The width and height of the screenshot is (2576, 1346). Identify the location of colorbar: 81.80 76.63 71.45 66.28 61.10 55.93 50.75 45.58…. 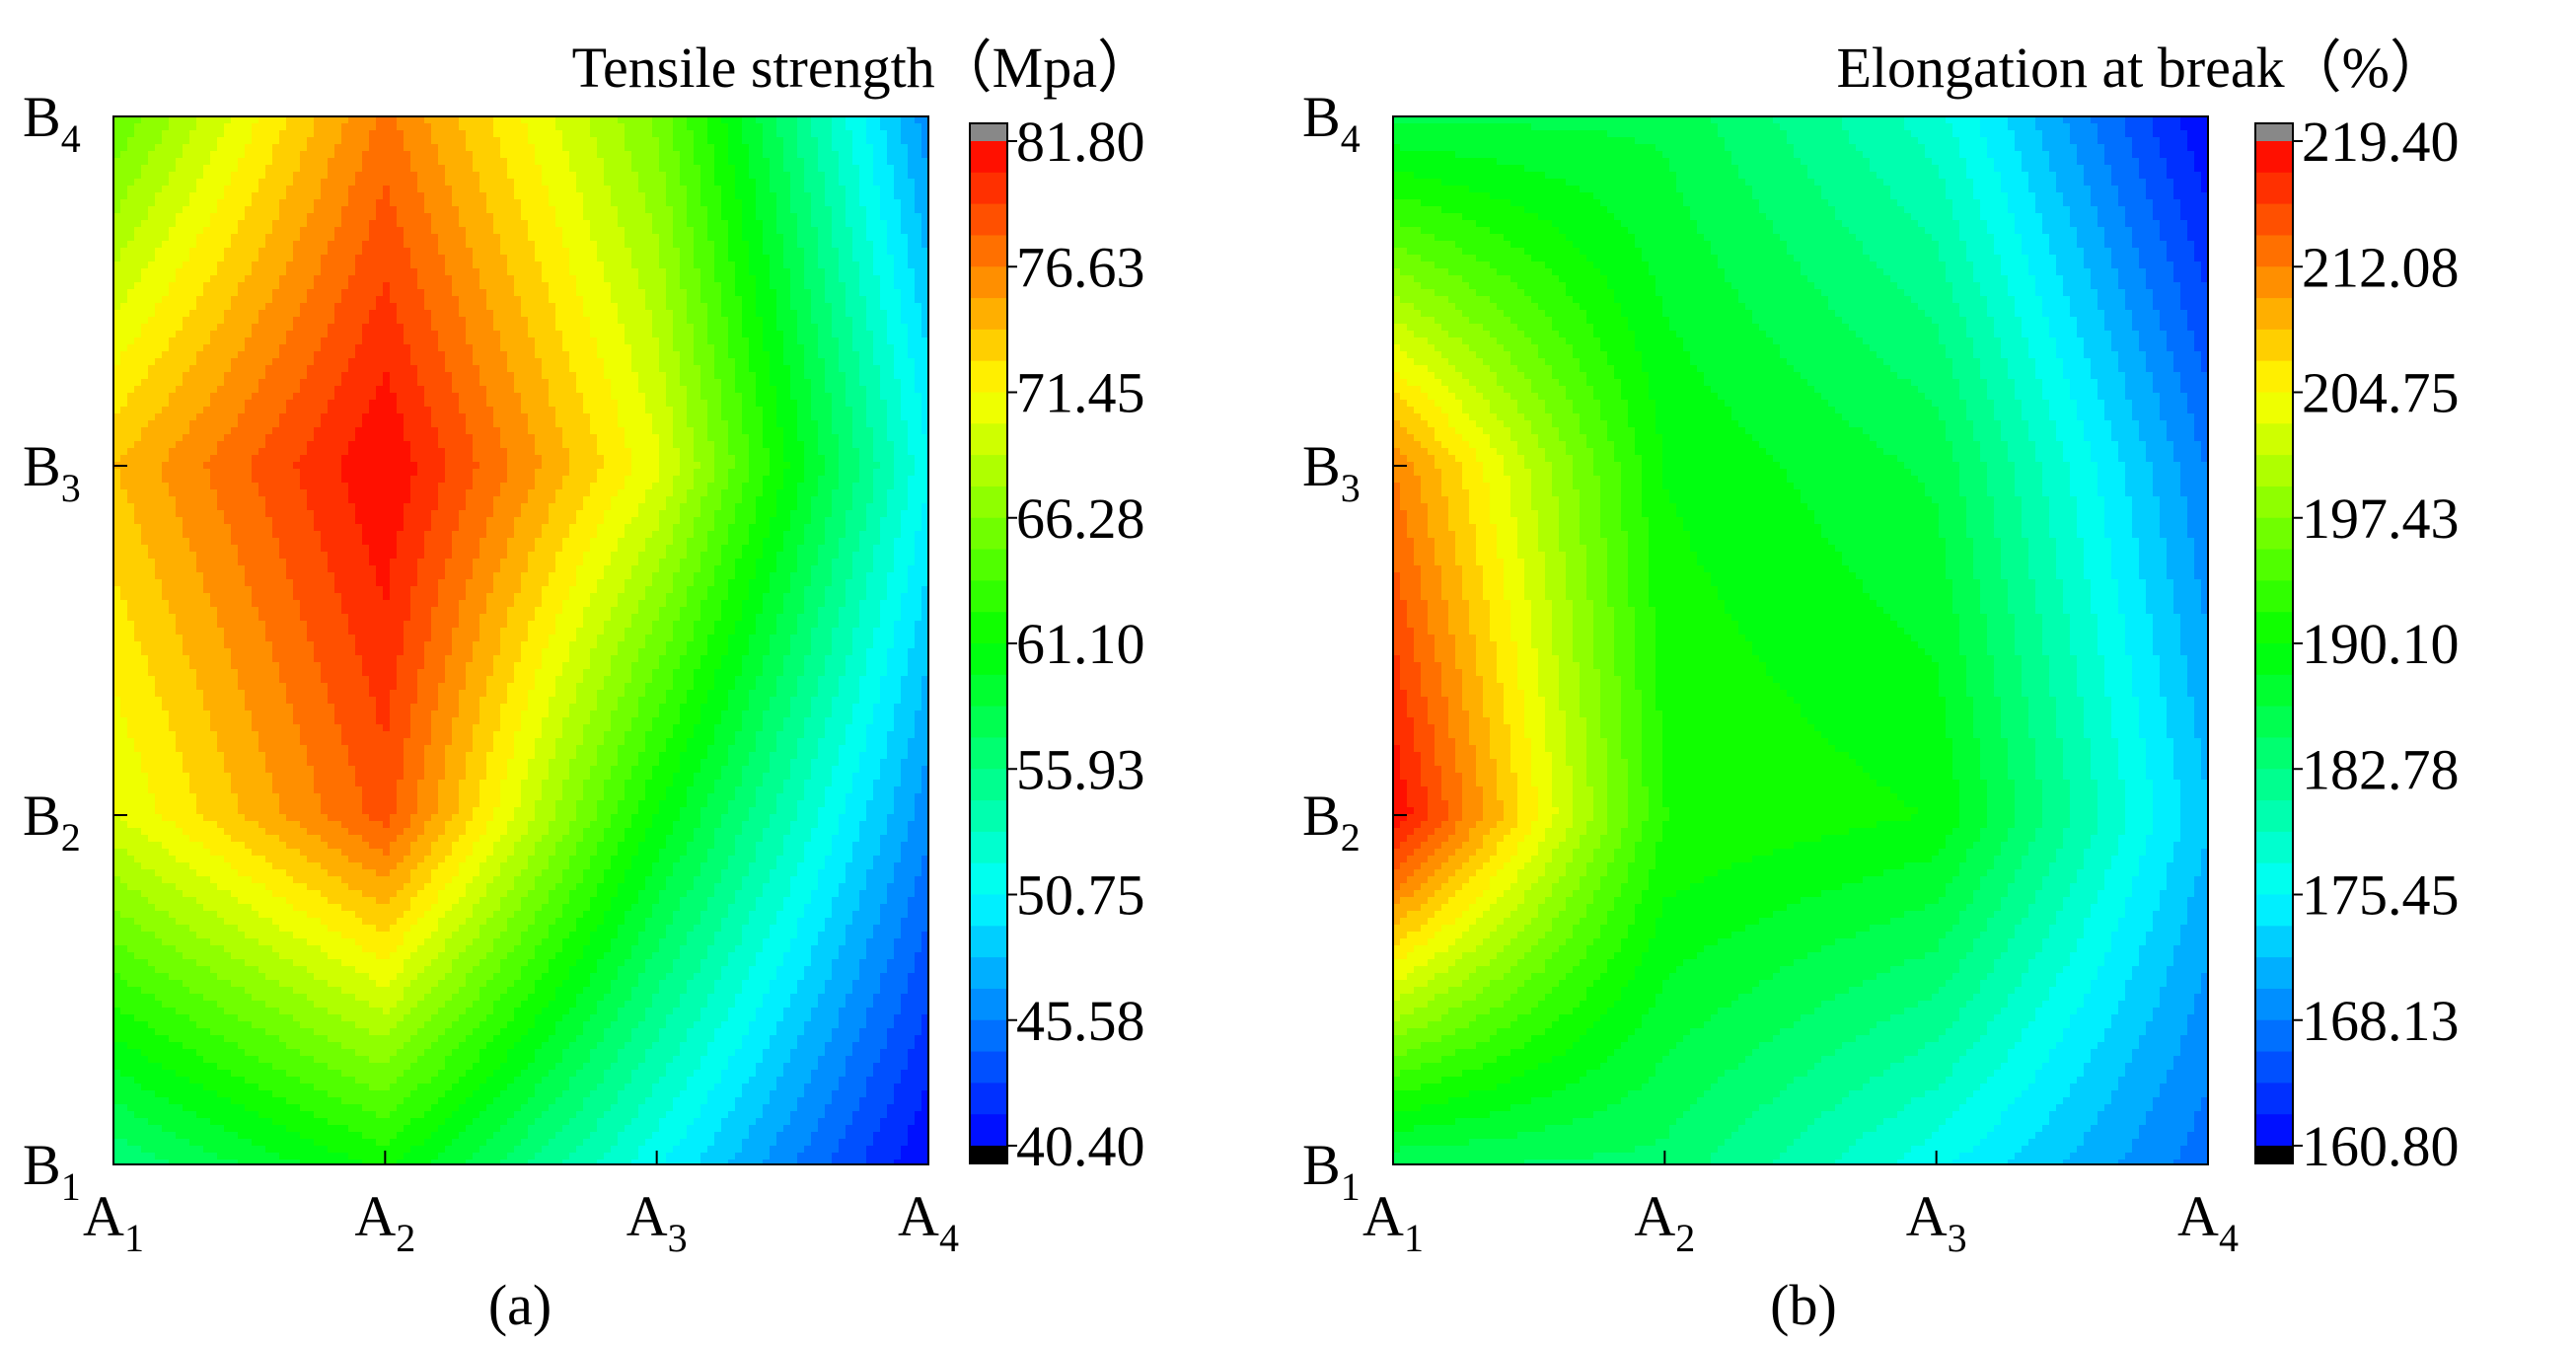
(1057, 644).